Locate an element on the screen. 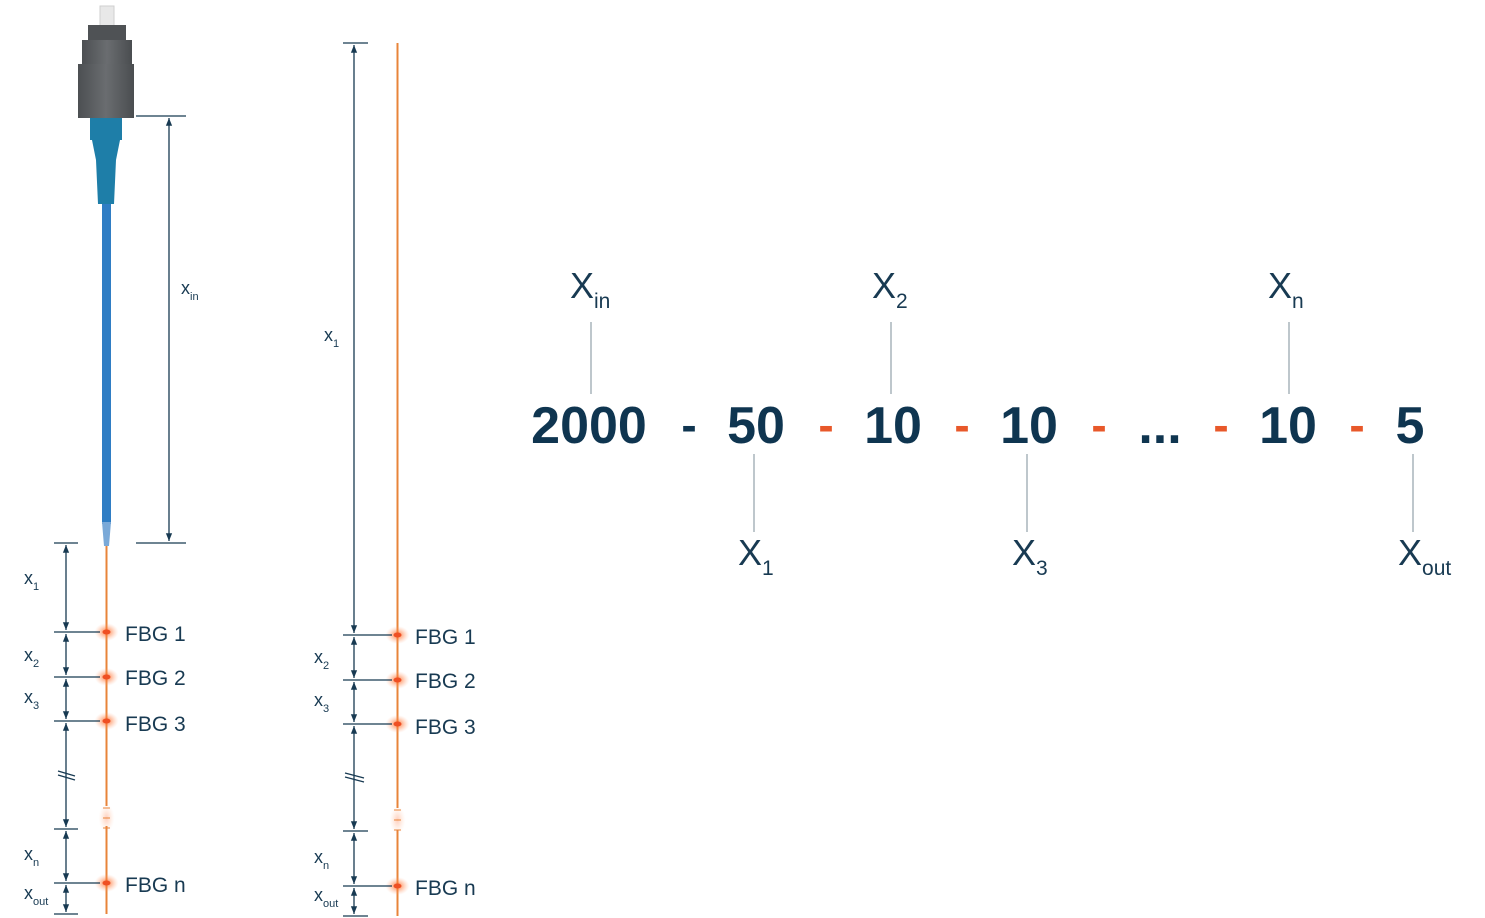  sequence-value: 2000 is located at coordinates (589, 426).